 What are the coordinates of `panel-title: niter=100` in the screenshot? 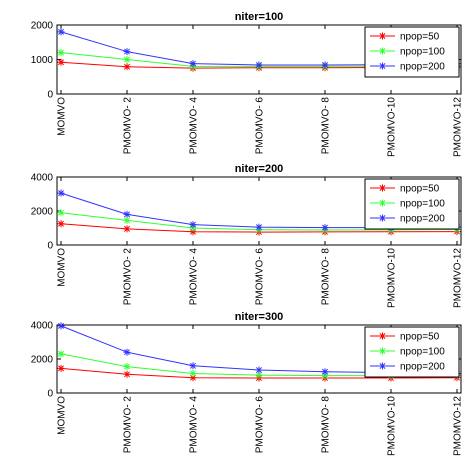 It's located at (259, 17).